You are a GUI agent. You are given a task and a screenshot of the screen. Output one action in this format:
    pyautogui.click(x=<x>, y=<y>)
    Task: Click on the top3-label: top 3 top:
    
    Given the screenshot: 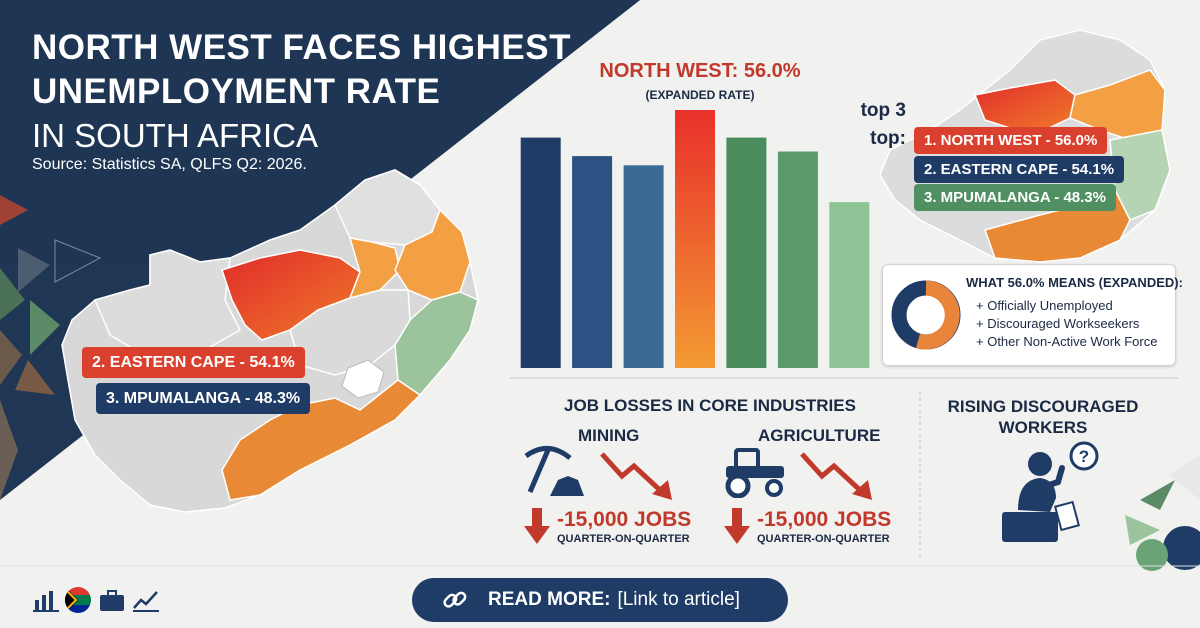 What is the action you would take?
    pyautogui.click(x=881, y=125)
    